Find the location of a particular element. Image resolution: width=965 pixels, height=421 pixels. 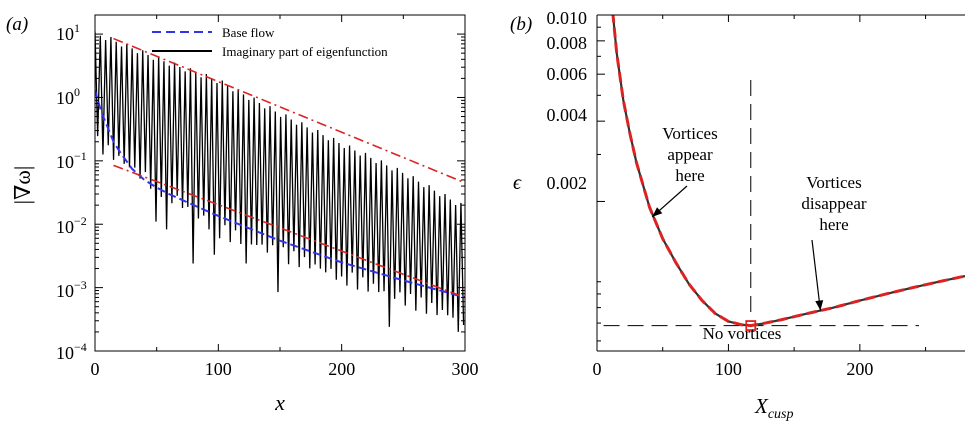

lower-envelope-line is located at coordinates (289, 231).